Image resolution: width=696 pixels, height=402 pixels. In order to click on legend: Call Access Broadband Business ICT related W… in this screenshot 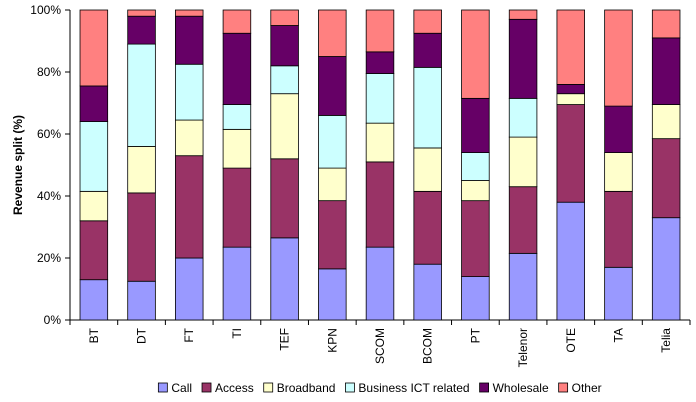, I will do `click(379, 388)`.